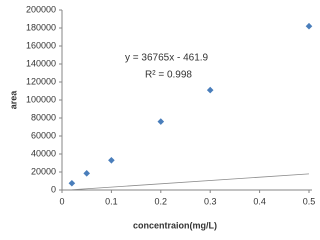 This screenshot has height=240, width=320. What do you see at coordinates (41, 81) in the screenshot?
I see `y-tick-label: 120000` at bounding box center [41, 81].